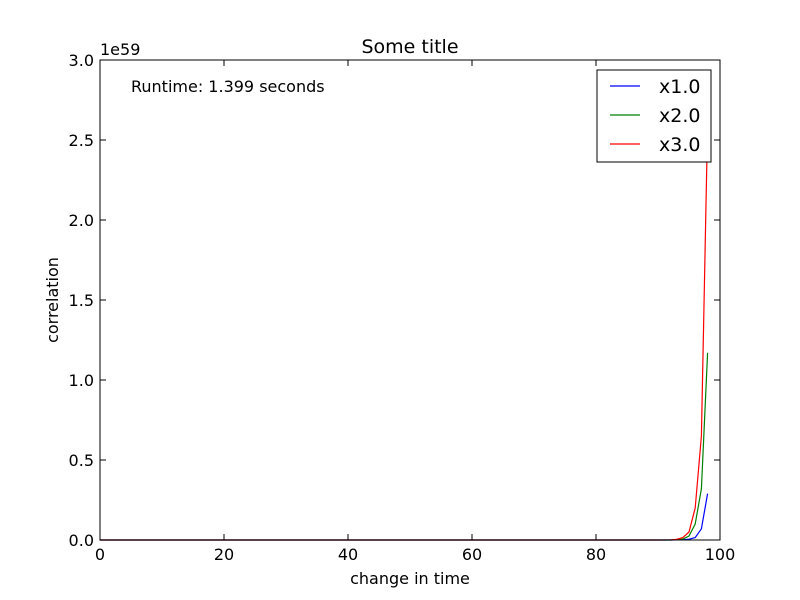 This screenshot has height=600, width=800. Describe the element at coordinates (81, 300) in the screenshot. I see `y-tick-label: 1.5` at that location.